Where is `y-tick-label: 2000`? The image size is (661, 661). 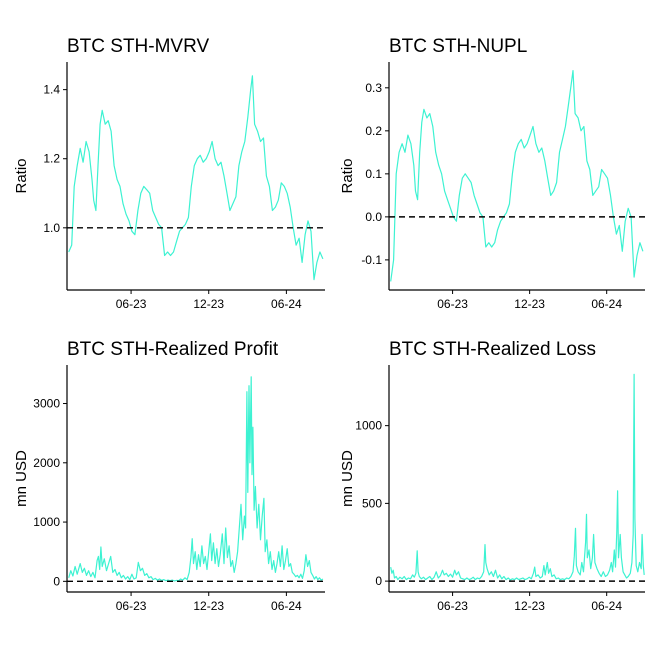
y-tick-label: 2000 is located at coordinates (46, 463).